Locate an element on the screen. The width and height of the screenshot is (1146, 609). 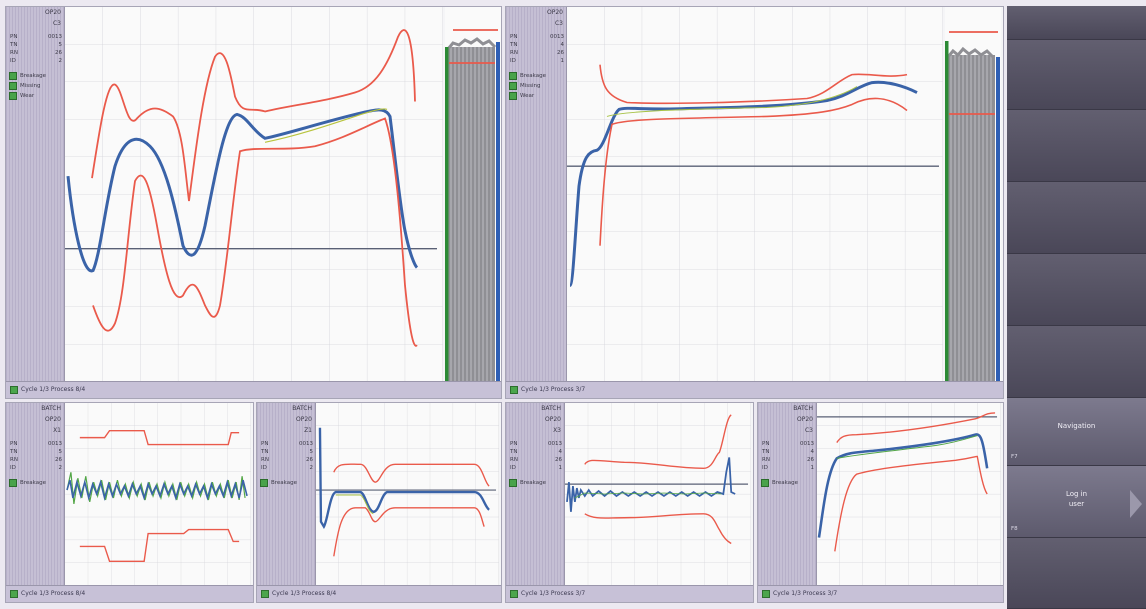
gauge-blue-bar is located at coordinates (498, 213).